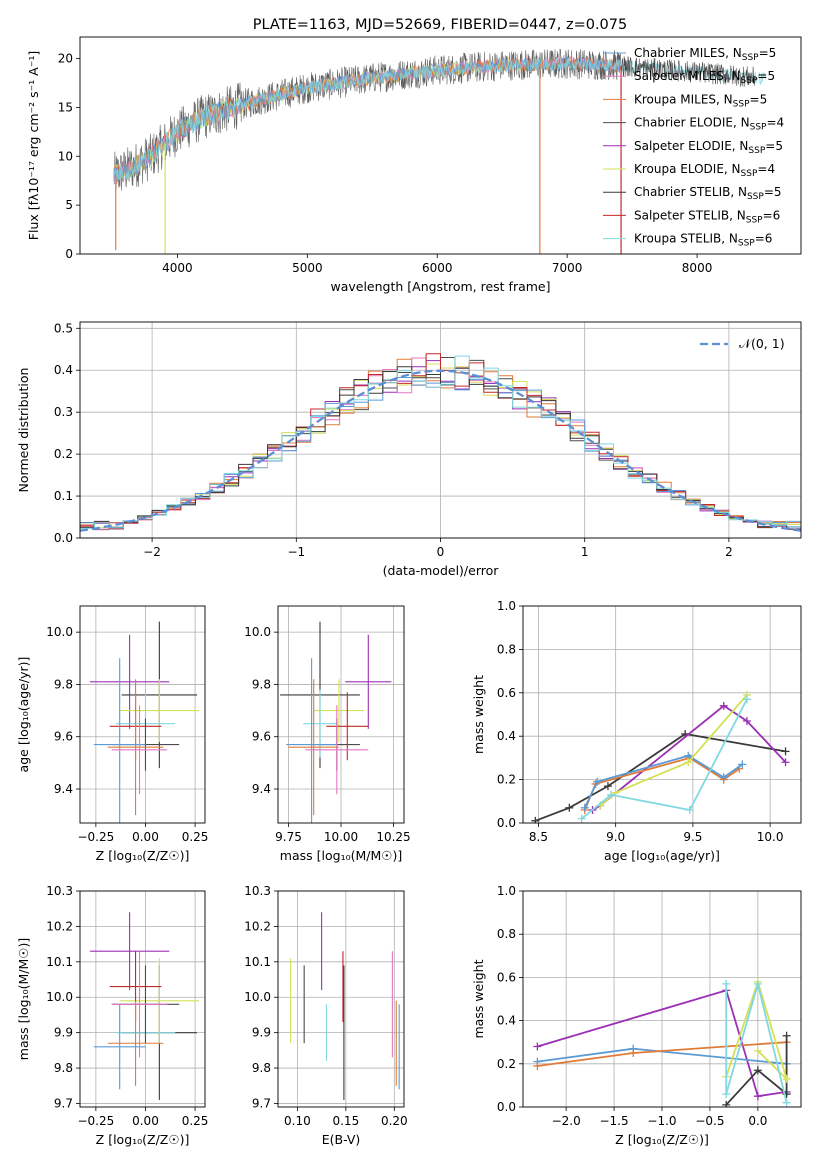 This screenshot has width=819, height=1170. Describe the element at coordinates (700, 100) in the screenshot. I see `legend-label: Kroupa MILES, NSSP=5` at that location.